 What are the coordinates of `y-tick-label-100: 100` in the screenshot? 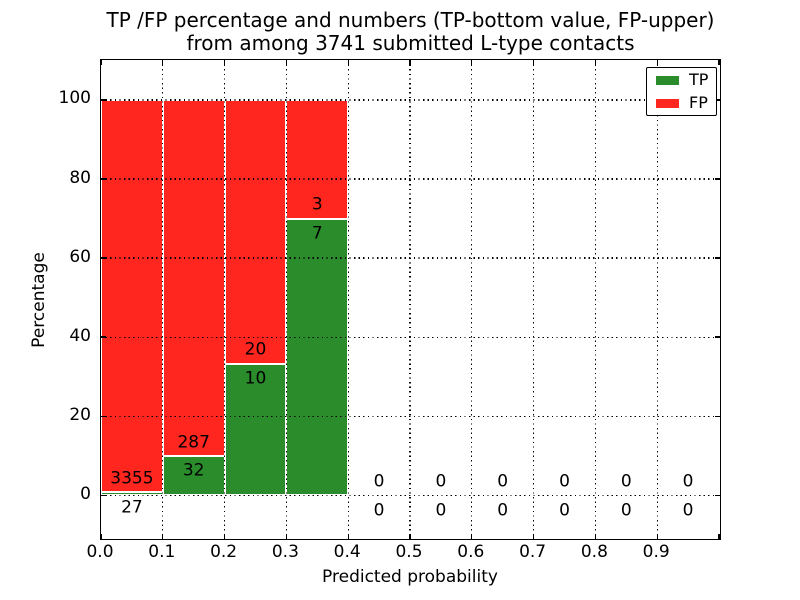 It's located at (74, 98).